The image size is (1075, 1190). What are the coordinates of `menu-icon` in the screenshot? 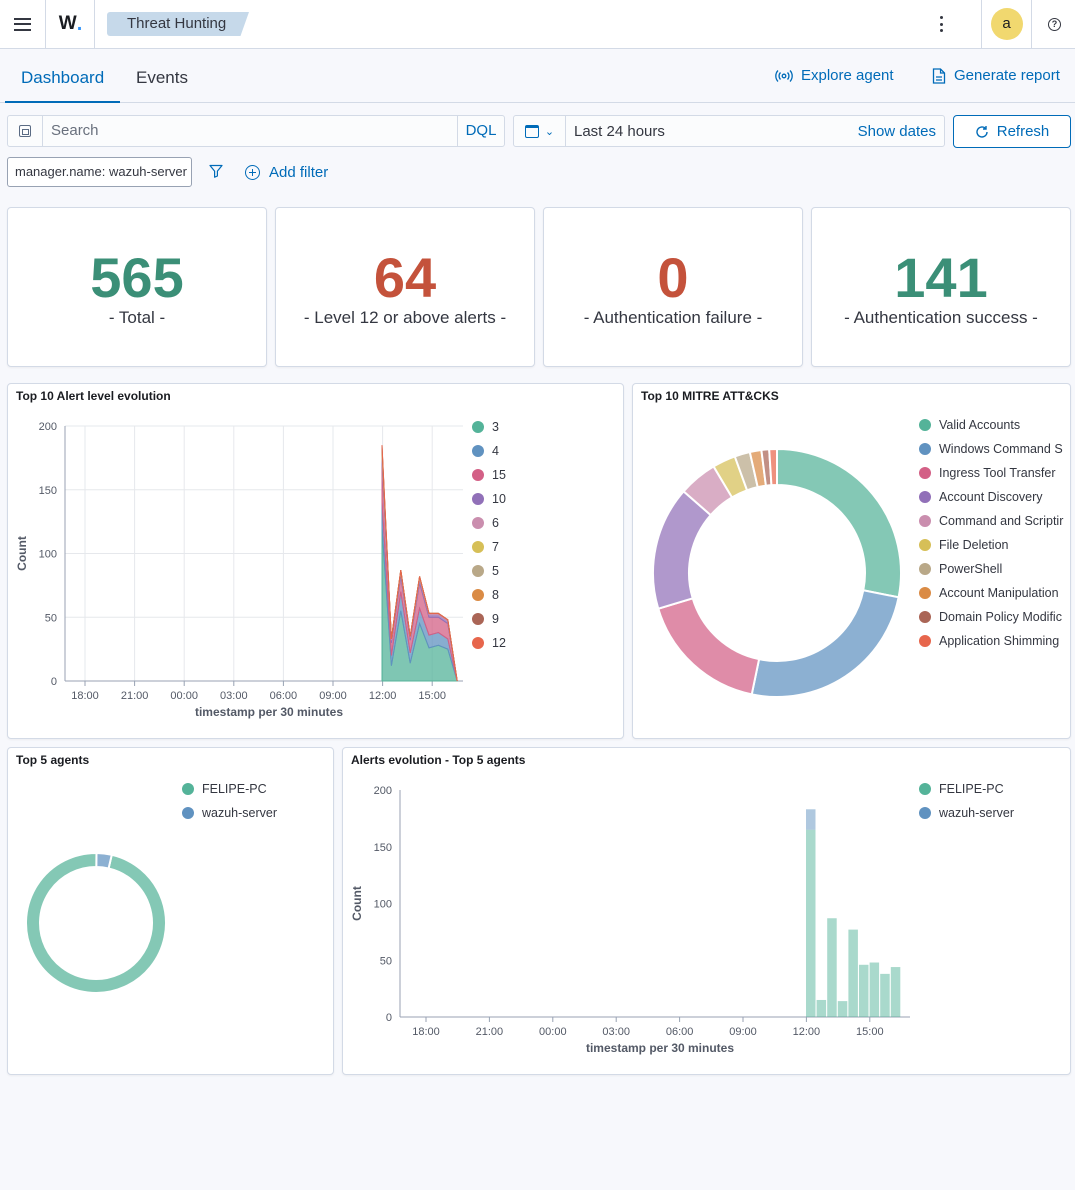 It's located at (23, 24).